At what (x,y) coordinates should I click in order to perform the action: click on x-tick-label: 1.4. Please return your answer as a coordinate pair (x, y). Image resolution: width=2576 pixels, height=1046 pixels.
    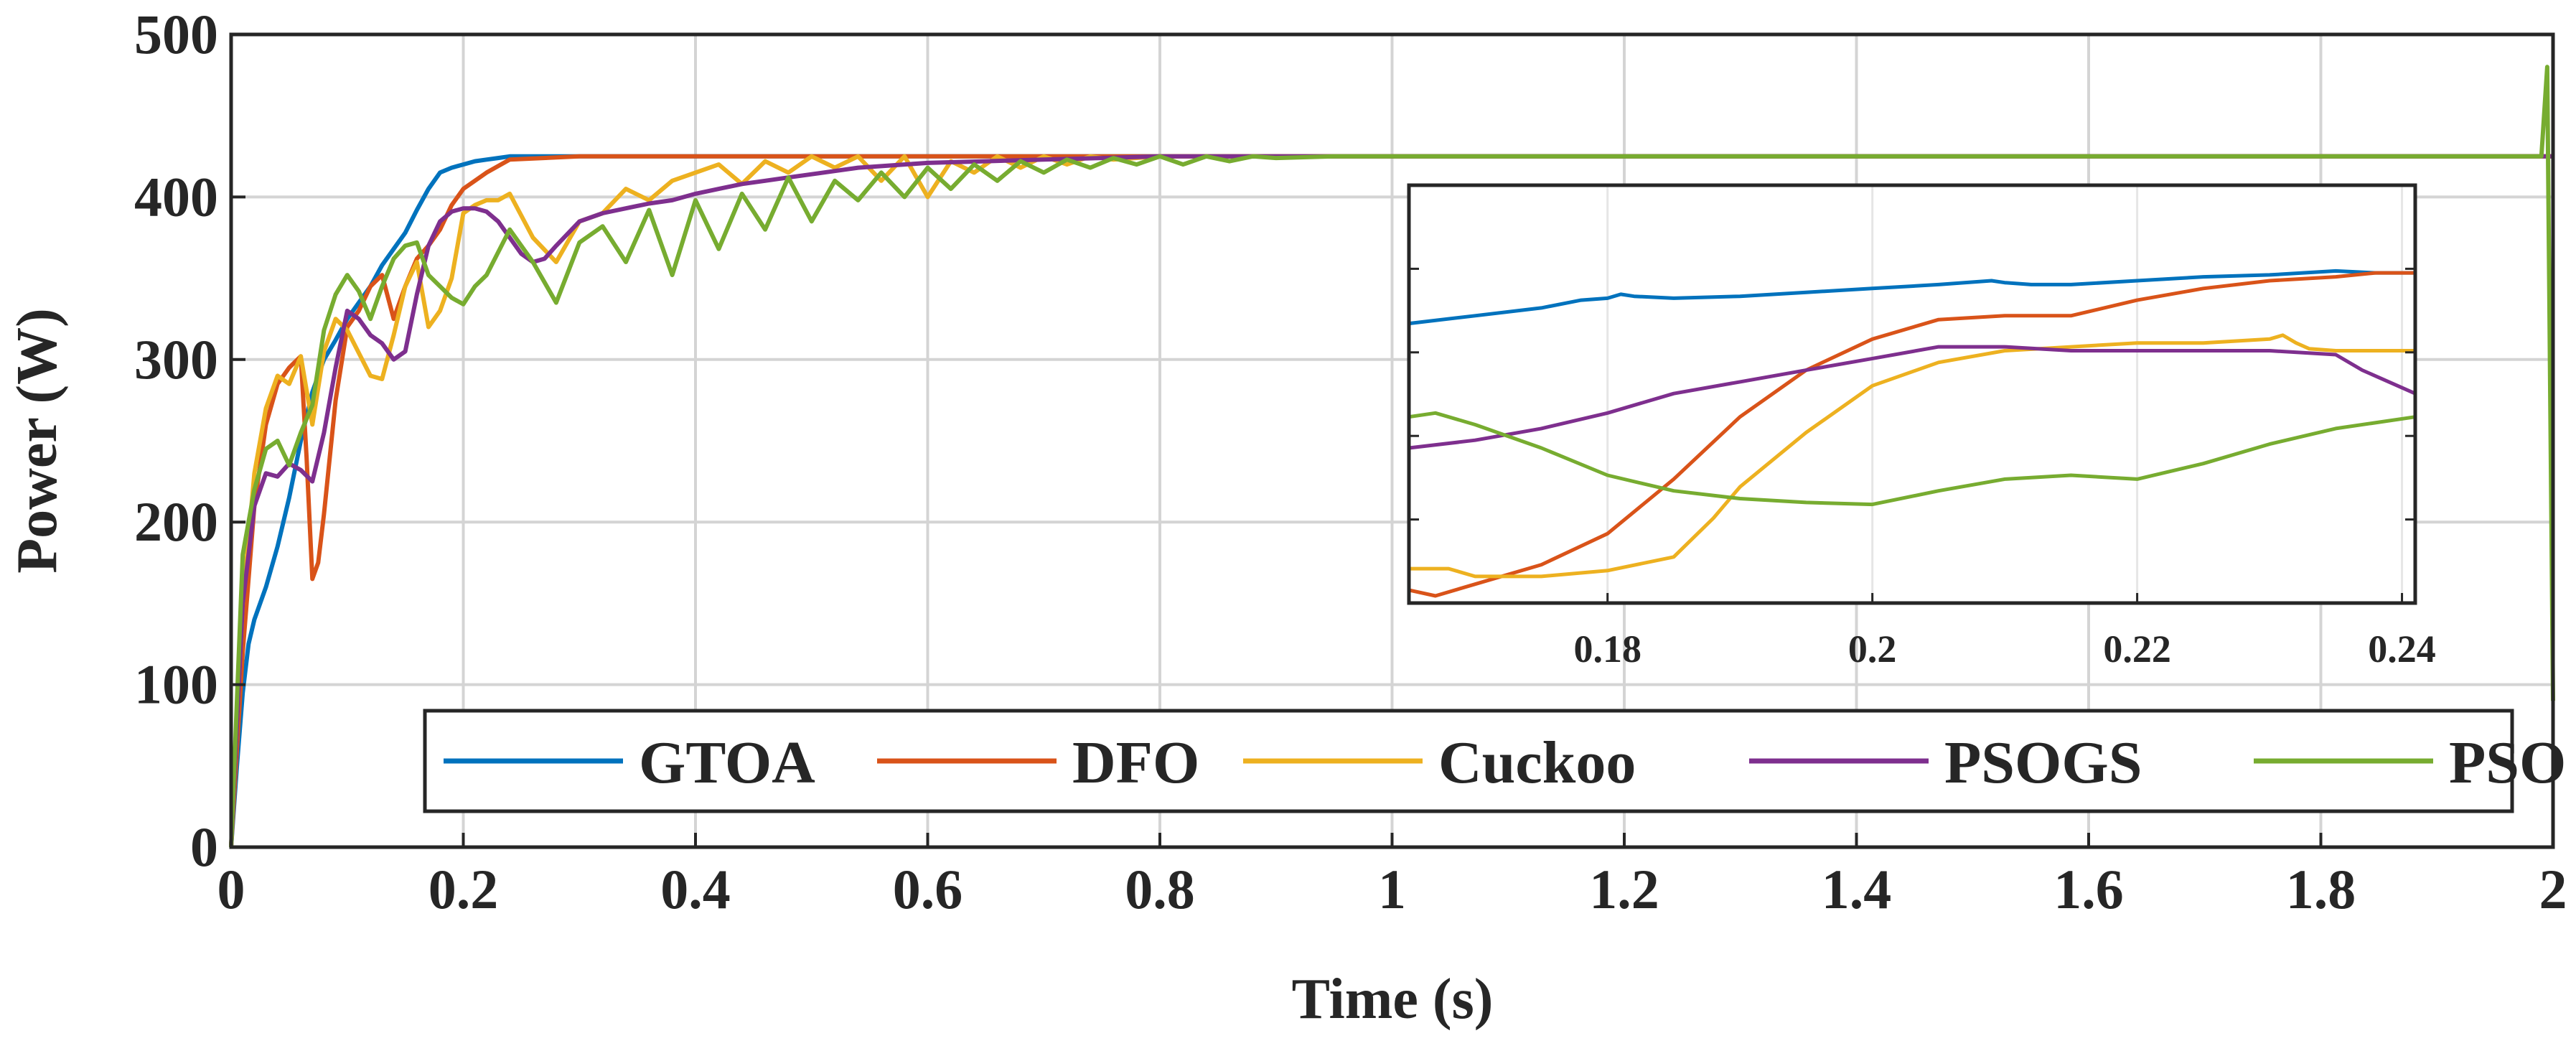
    Looking at the image, I should click on (1857, 889).